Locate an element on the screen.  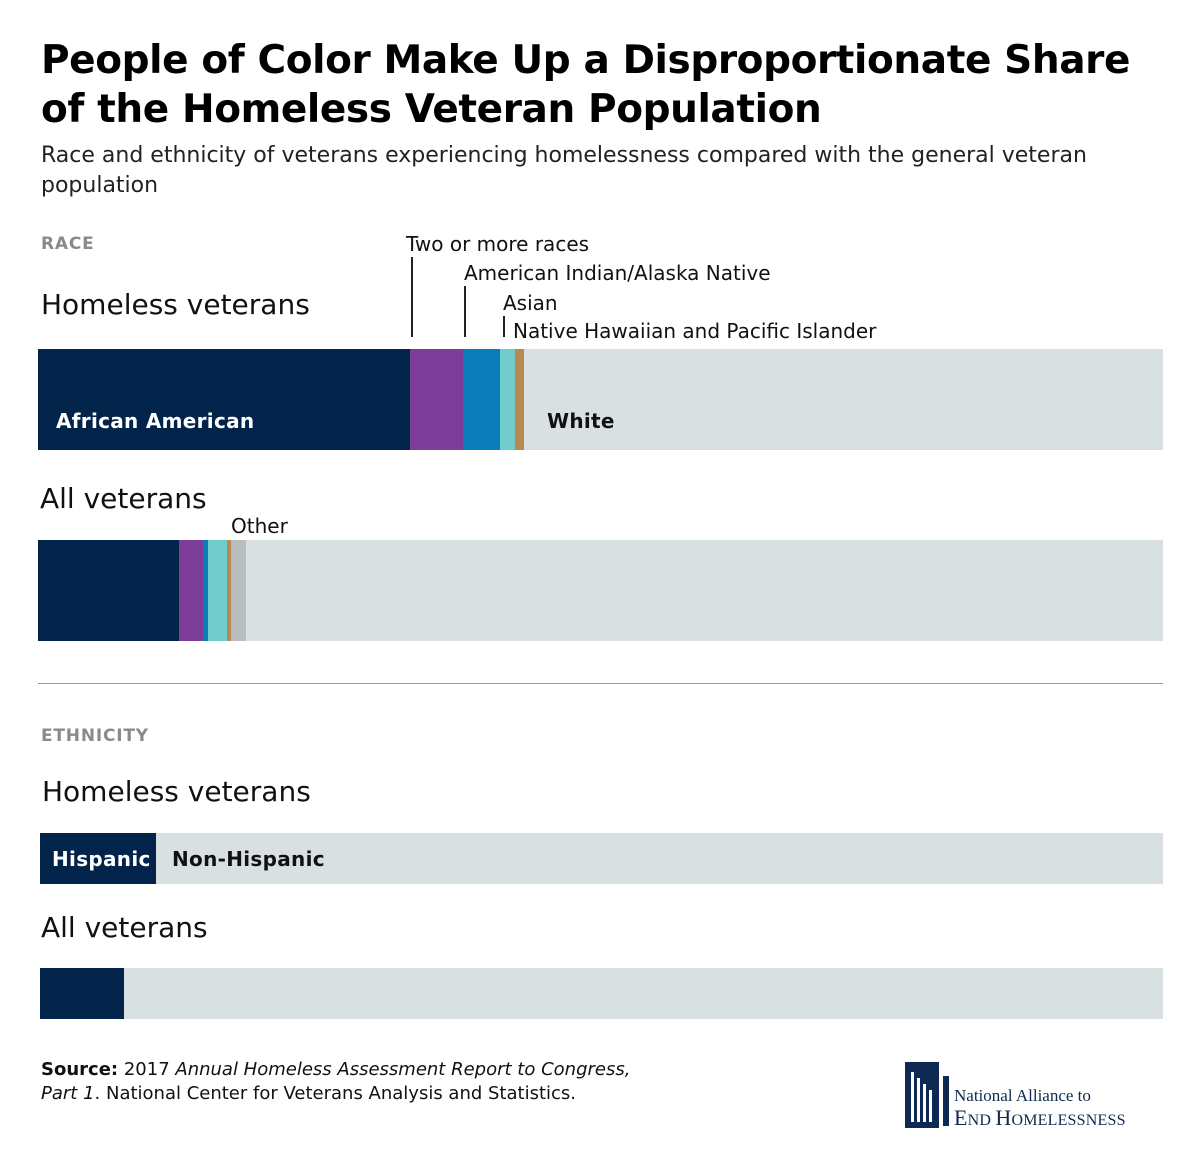
annotation-american-indian: American Indian/Alaska Native is located at coordinates (617, 273).